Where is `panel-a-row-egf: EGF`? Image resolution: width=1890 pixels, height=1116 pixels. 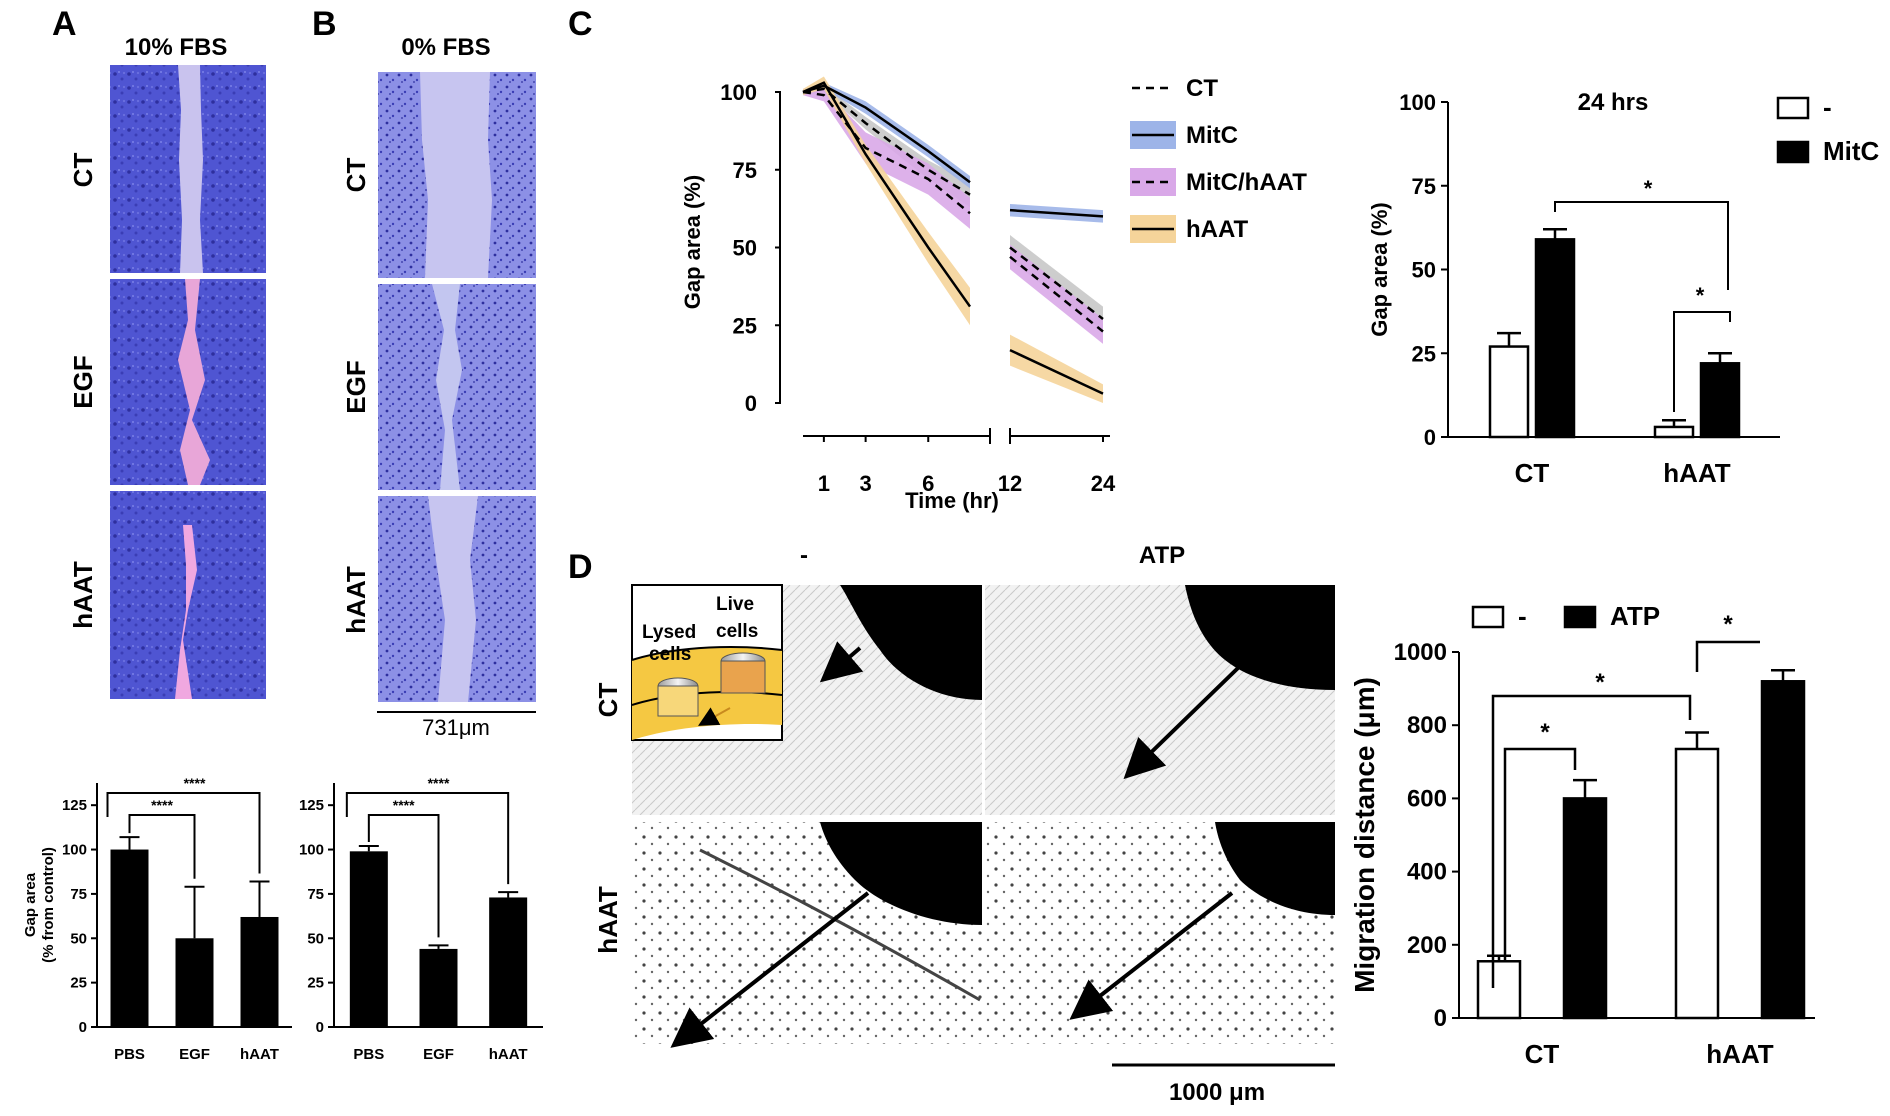 panel-a-row-egf: EGF is located at coordinates (83, 381).